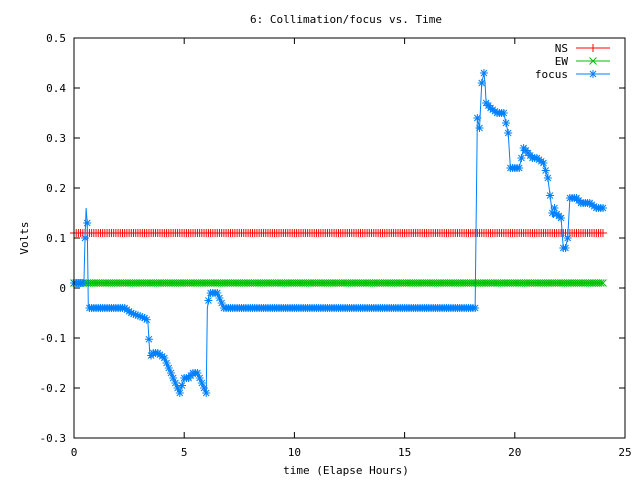 This screenshot has width=640, height=480. What do you see at coordinates (53, 438) in the screenshot?
I see `y-tick-label: -0.3` at bounding box center [53, 438].